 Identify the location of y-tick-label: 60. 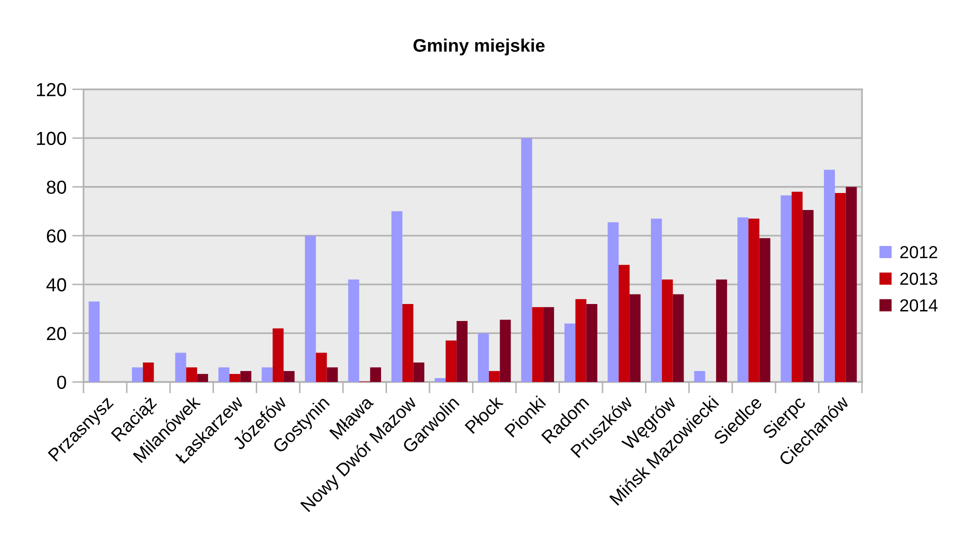
(56, 236).